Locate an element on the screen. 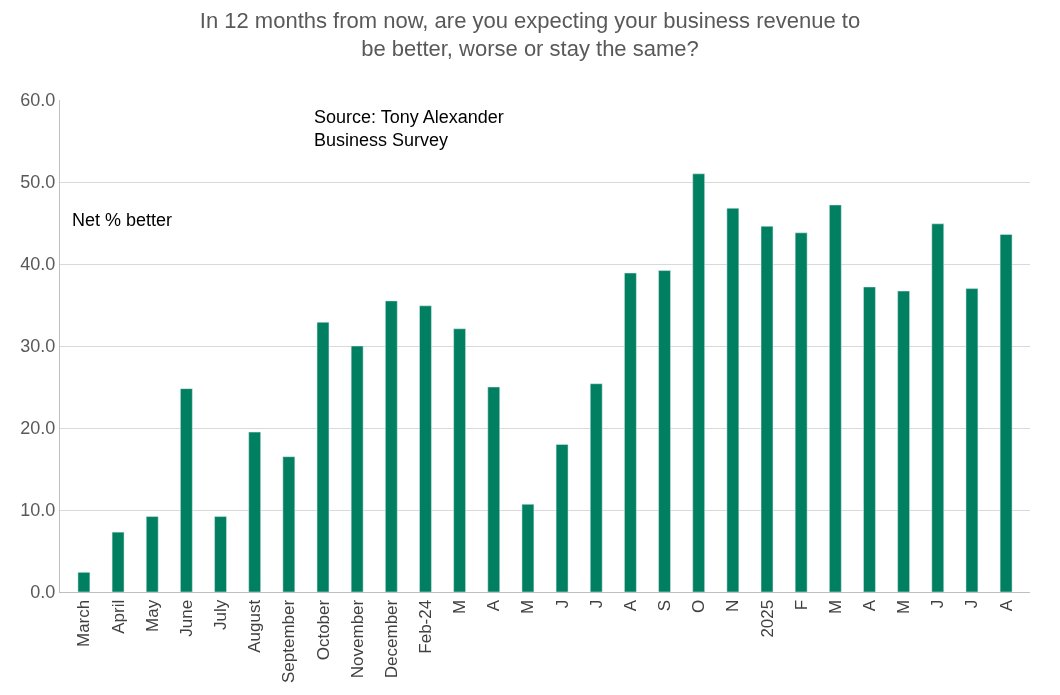  x-tick-label: October is located at coordinates (323, 630).